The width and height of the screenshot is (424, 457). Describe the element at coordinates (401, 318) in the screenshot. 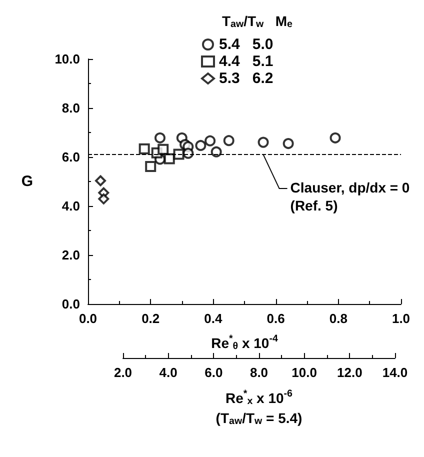

I see `x-tick-label: 1.0` at that location.